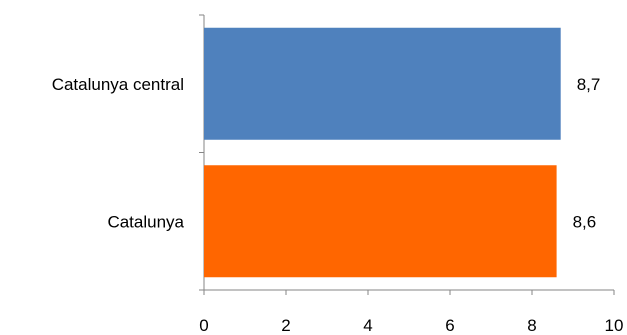 The width and height of the screenshot is (627, 335). Describe the element at coordinates (585, 221) in the screenshot. I see `data-label: 8,6` at that location.